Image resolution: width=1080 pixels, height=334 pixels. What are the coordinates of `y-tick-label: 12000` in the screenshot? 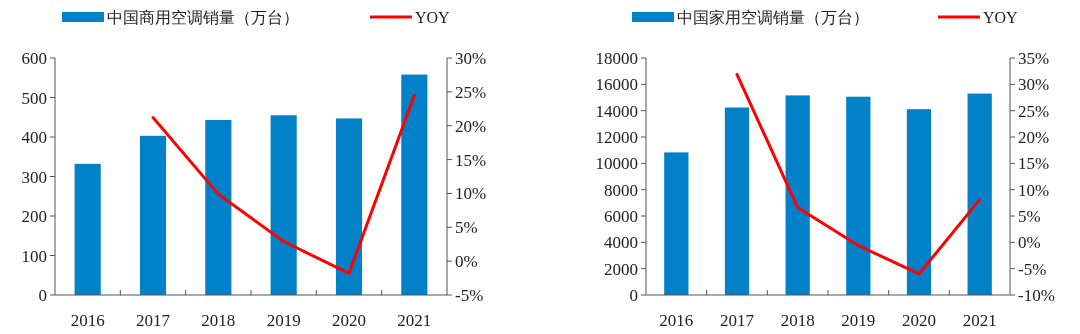 It's located at (616, 137).